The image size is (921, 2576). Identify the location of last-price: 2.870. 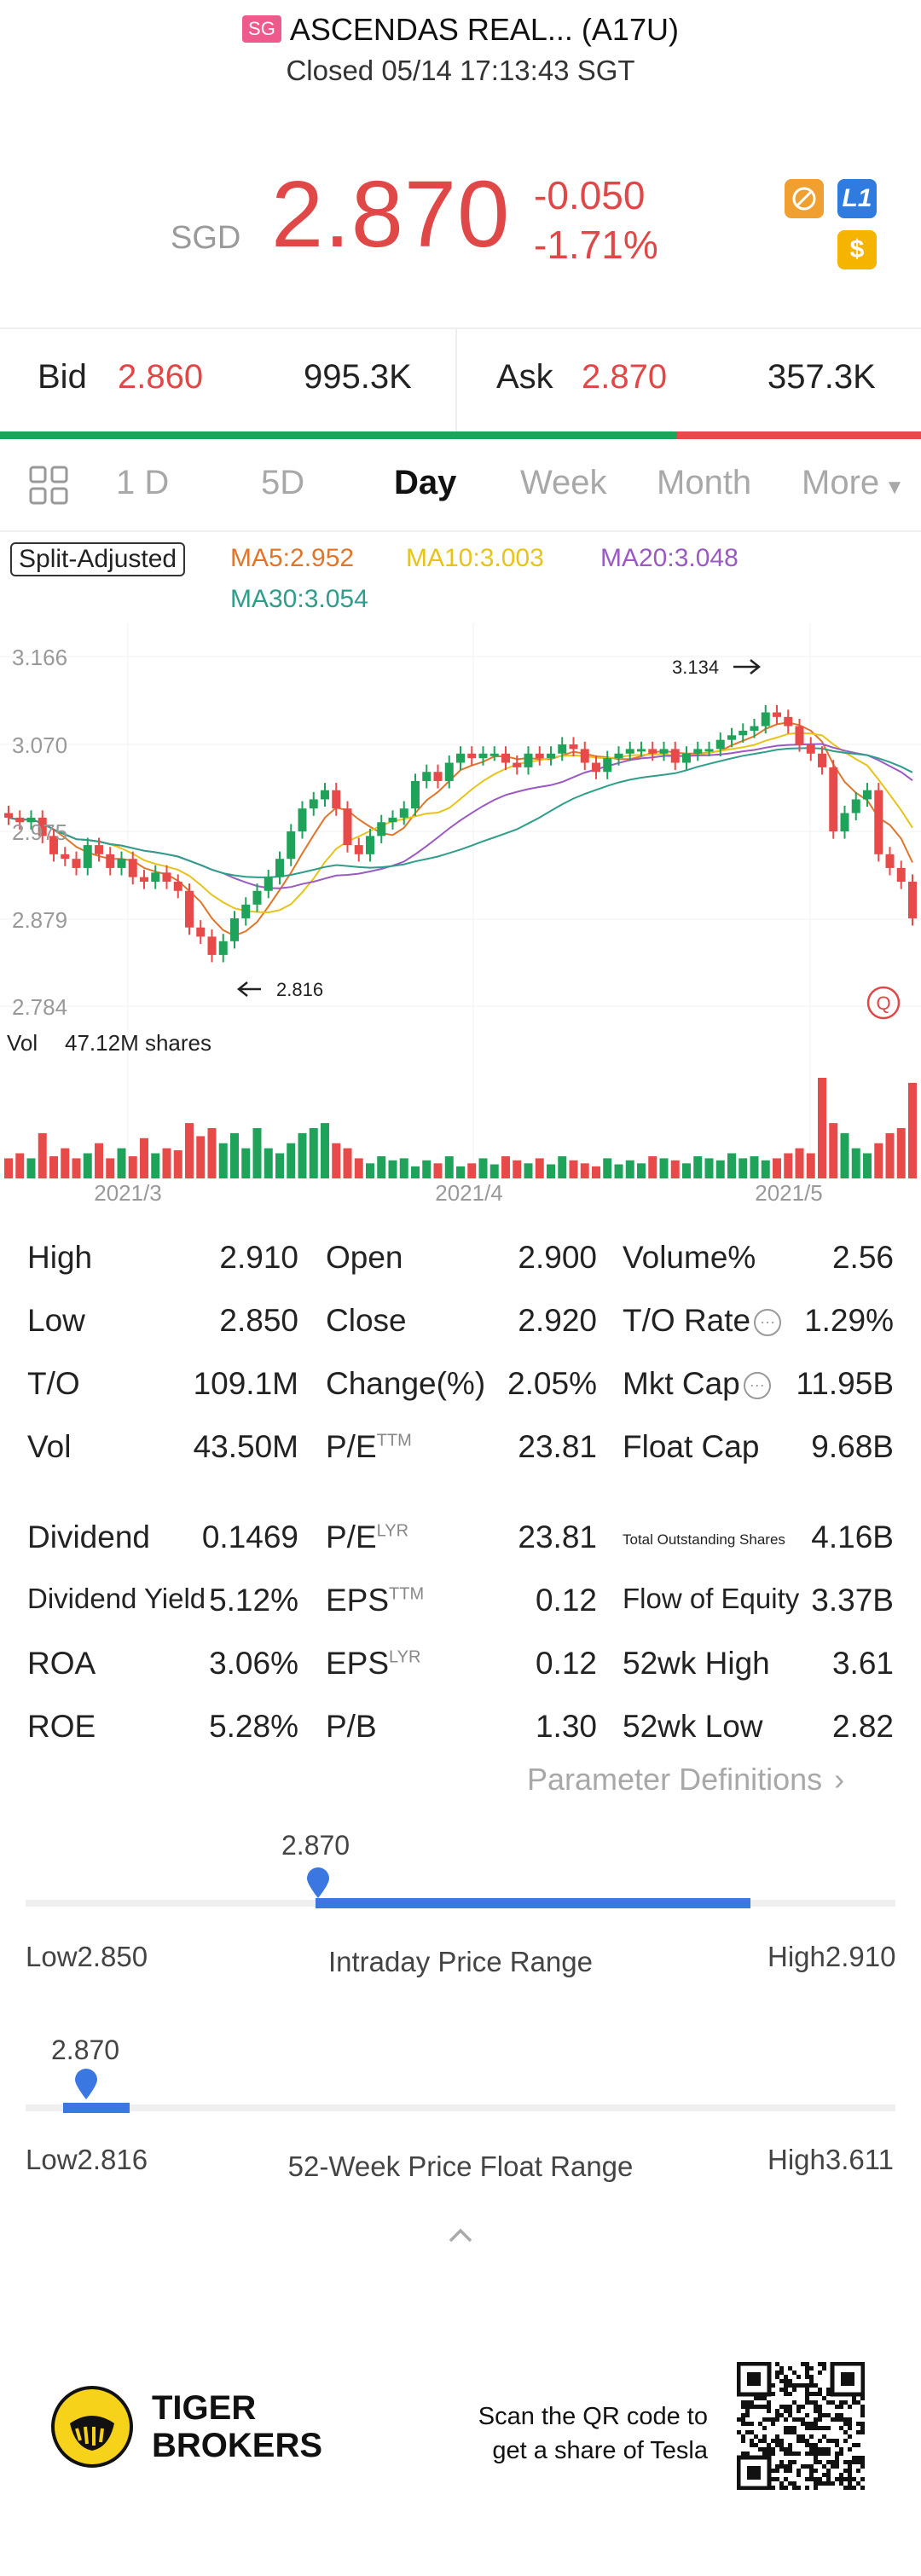
(391, 215).